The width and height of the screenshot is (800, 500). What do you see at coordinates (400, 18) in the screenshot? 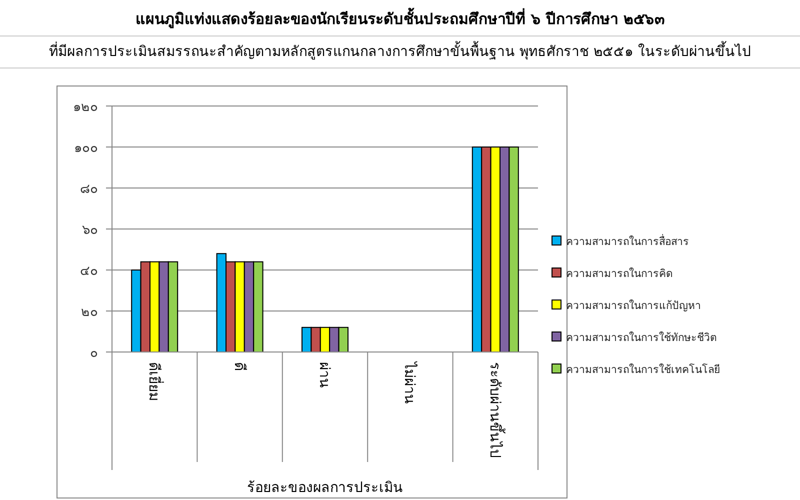
I see `chart-title: แผนภูมิแท่งแสดงร้อยละของนักเรียนระดับชั้นประถมศึกษาปีที่ ๖ ปีการศึกษา ๒๕๖๓` at bounding box center [400, 18].